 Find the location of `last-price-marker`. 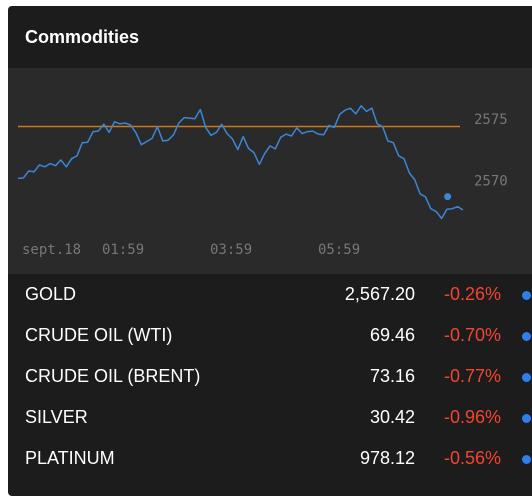

last-price-marker is located at coordinates (448, 197).